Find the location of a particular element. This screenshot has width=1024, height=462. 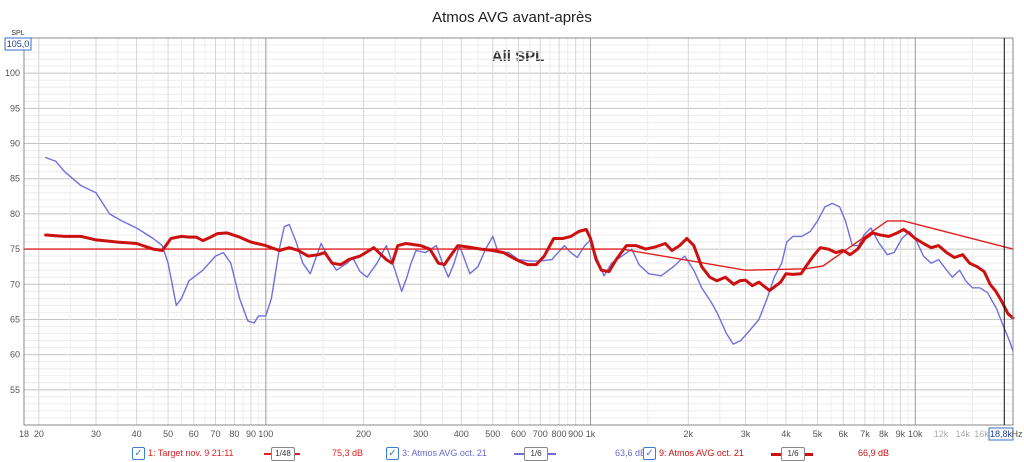

y-top-box is located at coordinates (18, 44).